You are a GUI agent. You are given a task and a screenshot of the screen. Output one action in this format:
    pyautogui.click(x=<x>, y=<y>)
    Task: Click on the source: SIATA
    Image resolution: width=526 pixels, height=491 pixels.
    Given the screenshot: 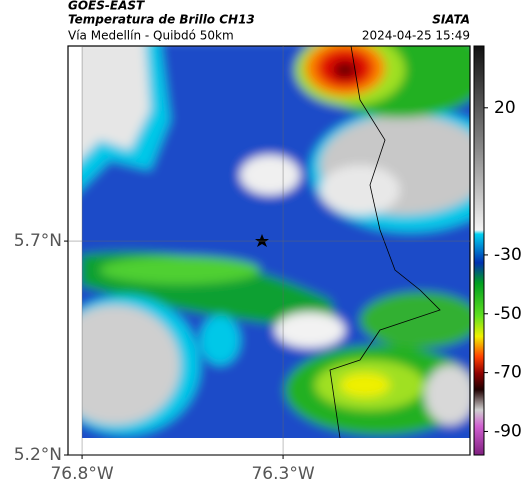 What is the action you would take?
    pyautogui.click(x=451, y=20)
    